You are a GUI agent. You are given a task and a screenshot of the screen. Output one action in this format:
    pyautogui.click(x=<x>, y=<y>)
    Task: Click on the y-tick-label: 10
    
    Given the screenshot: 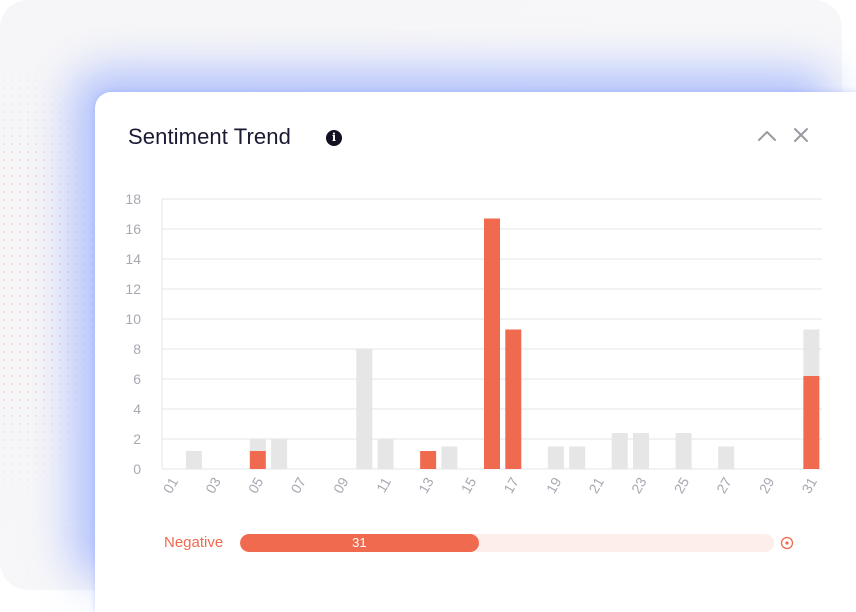 What is the action you would take?
    pyautogui.click(x=133, y=319)
    